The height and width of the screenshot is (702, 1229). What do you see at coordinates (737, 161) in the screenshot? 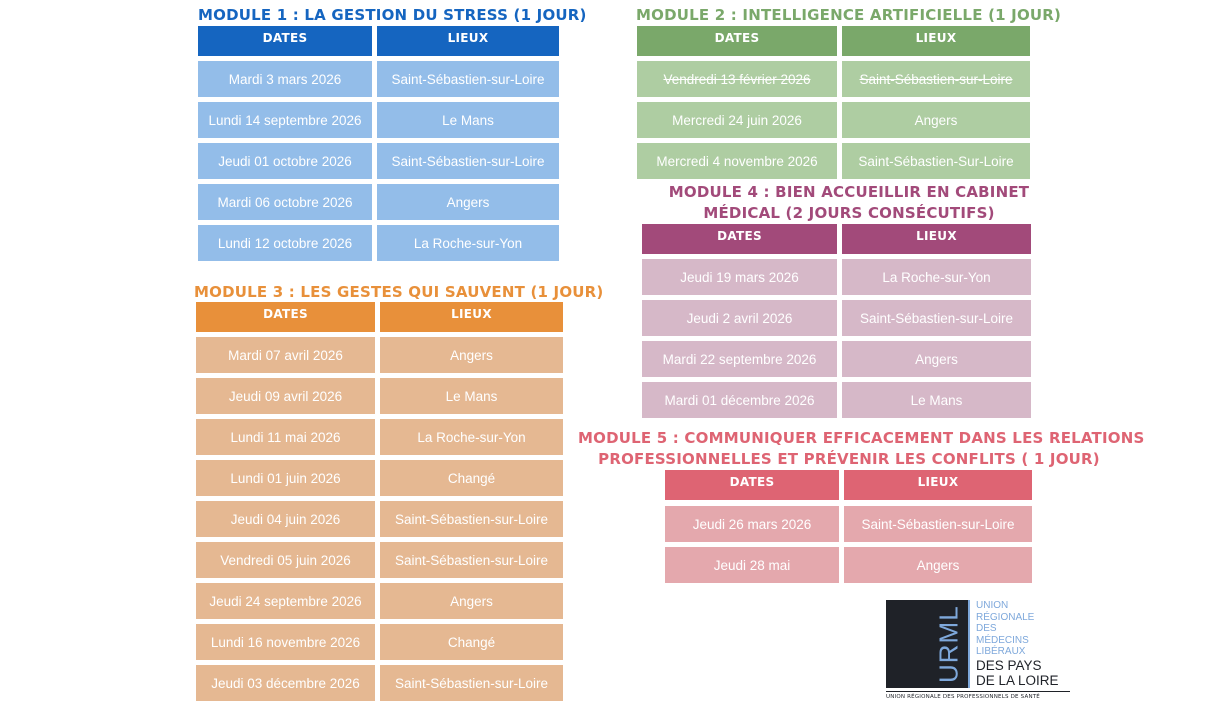
I see `date-cell: Mercredi 4 novembre 2026` at bounding box center [737, 161].